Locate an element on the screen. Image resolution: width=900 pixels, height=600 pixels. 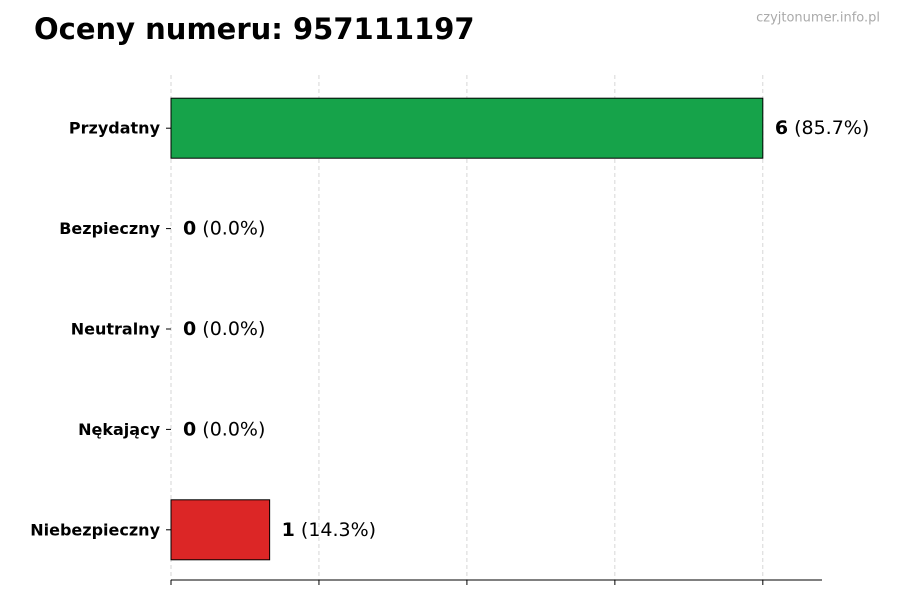
value: 1 is located at coordinates (288, 529).